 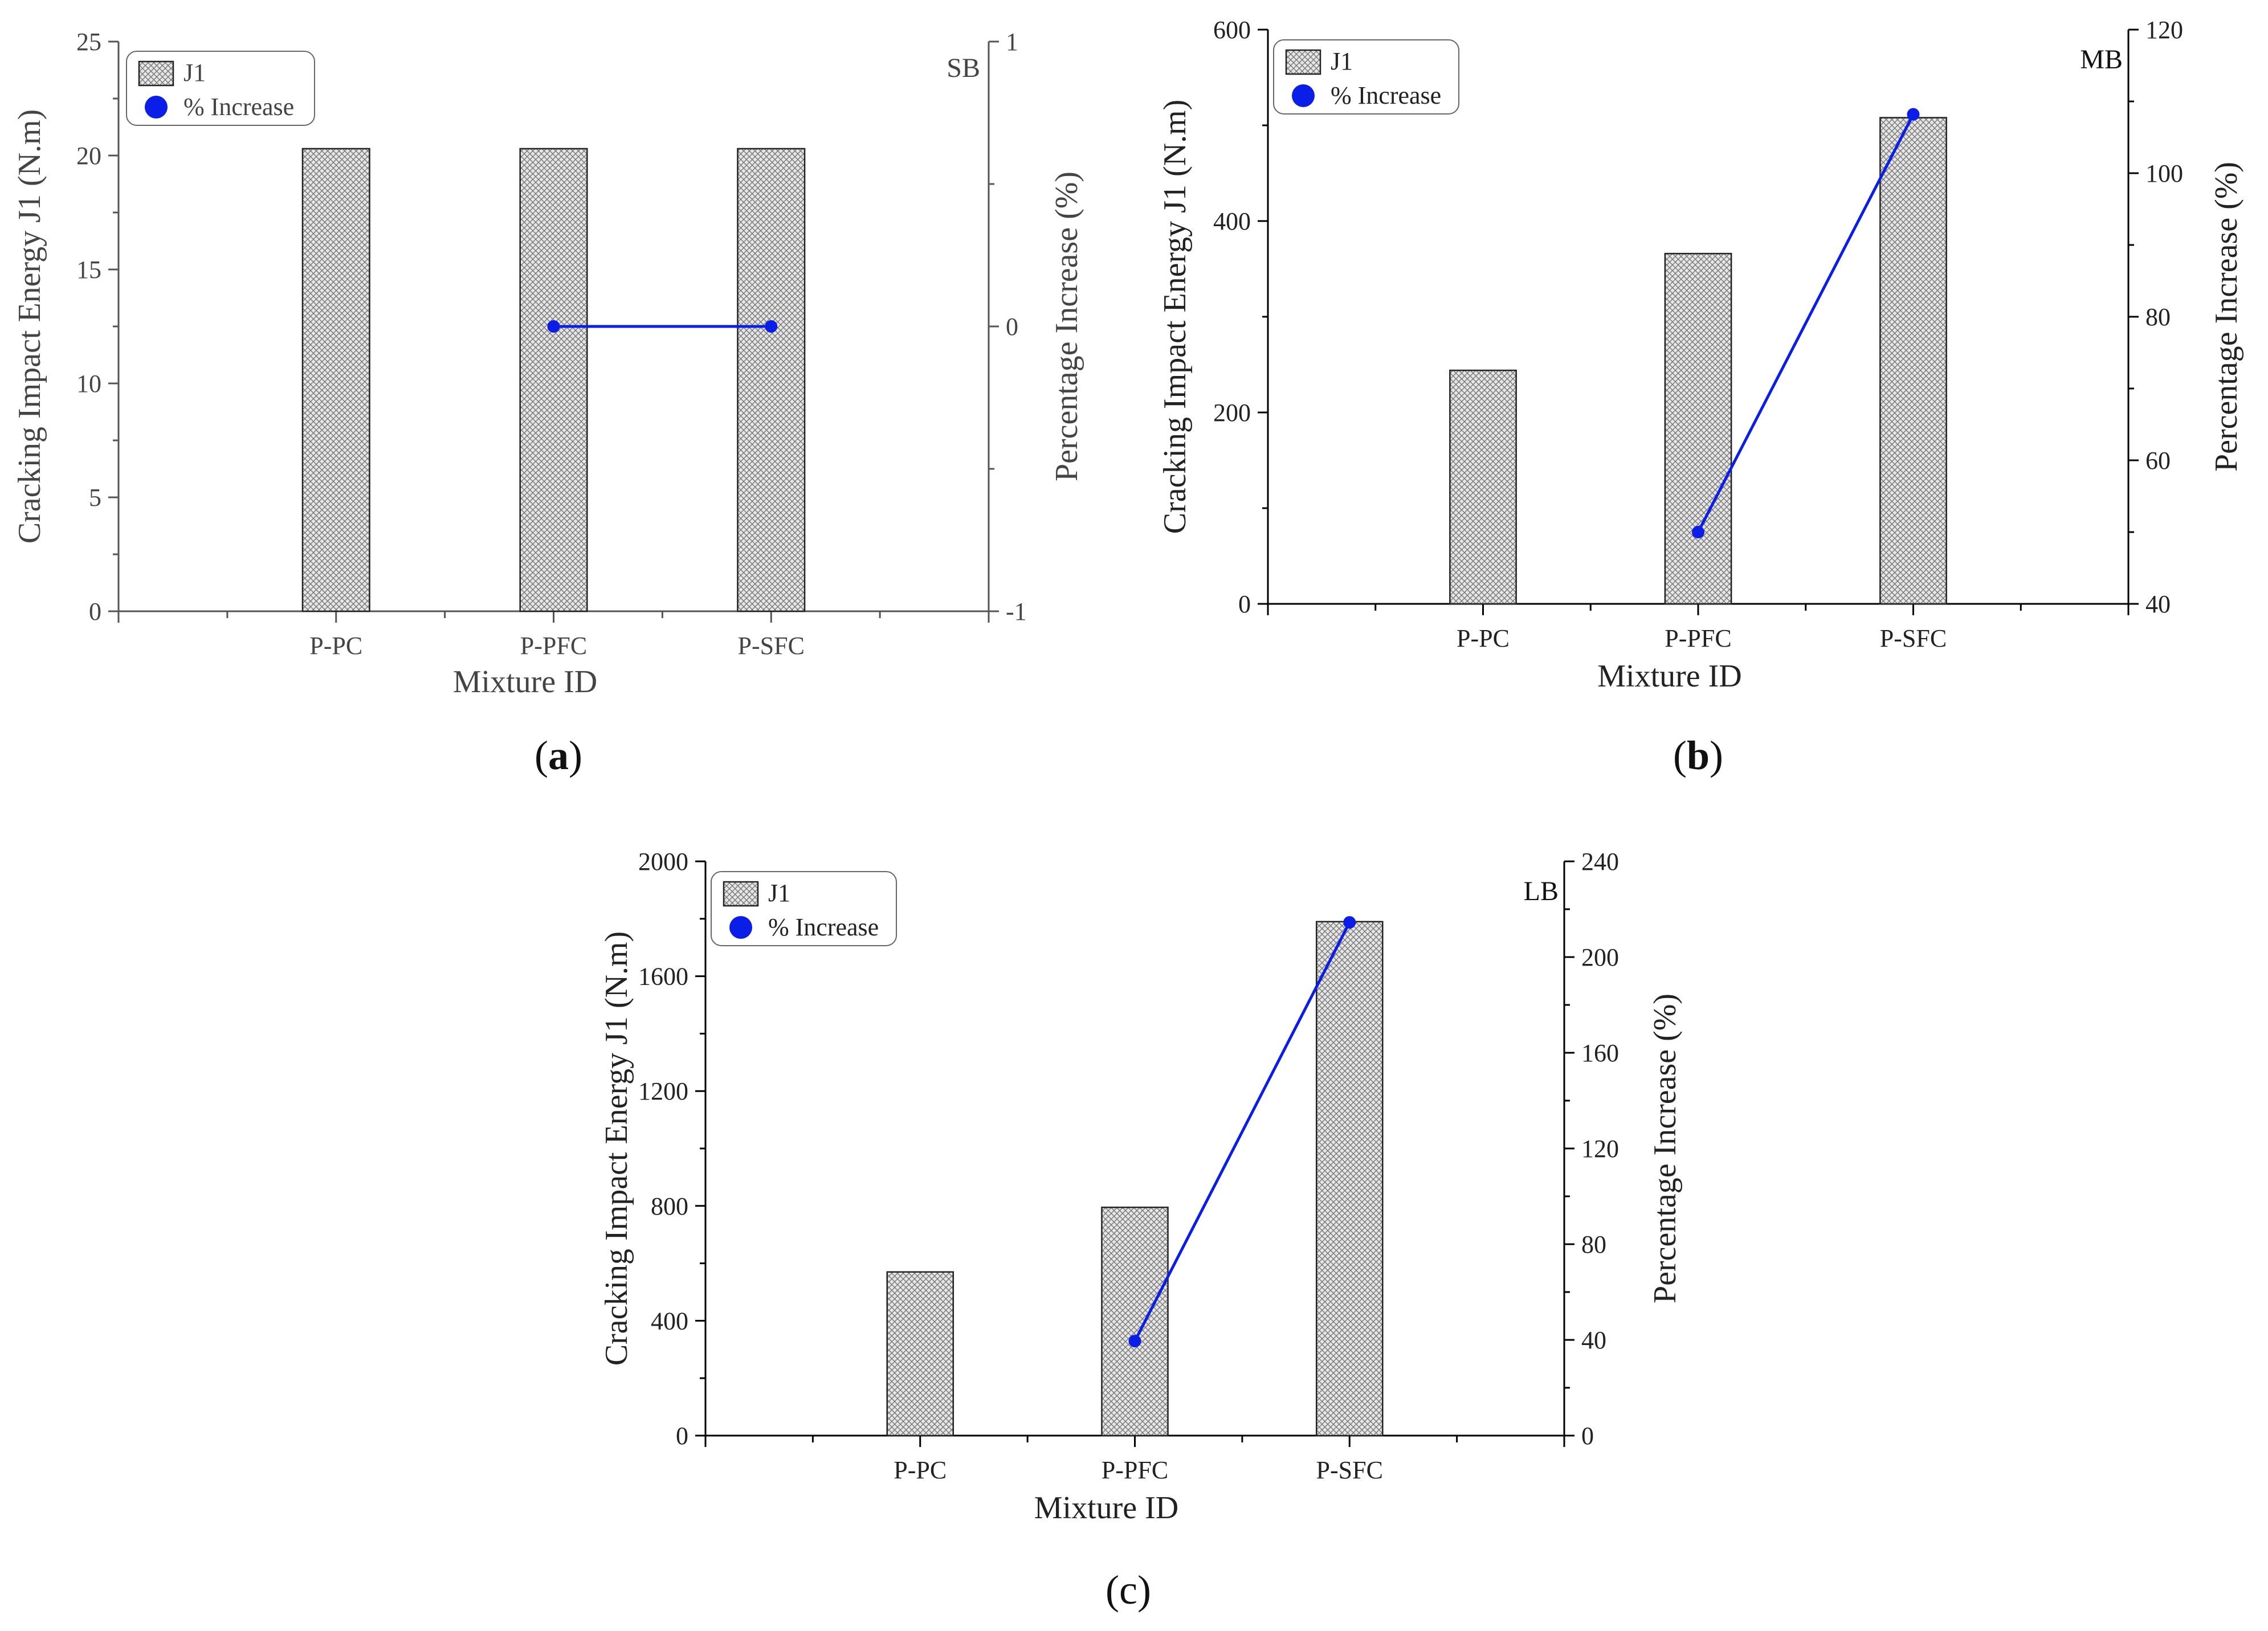 I want to click on panel-tag: LB, so click(x=1541, y=891).